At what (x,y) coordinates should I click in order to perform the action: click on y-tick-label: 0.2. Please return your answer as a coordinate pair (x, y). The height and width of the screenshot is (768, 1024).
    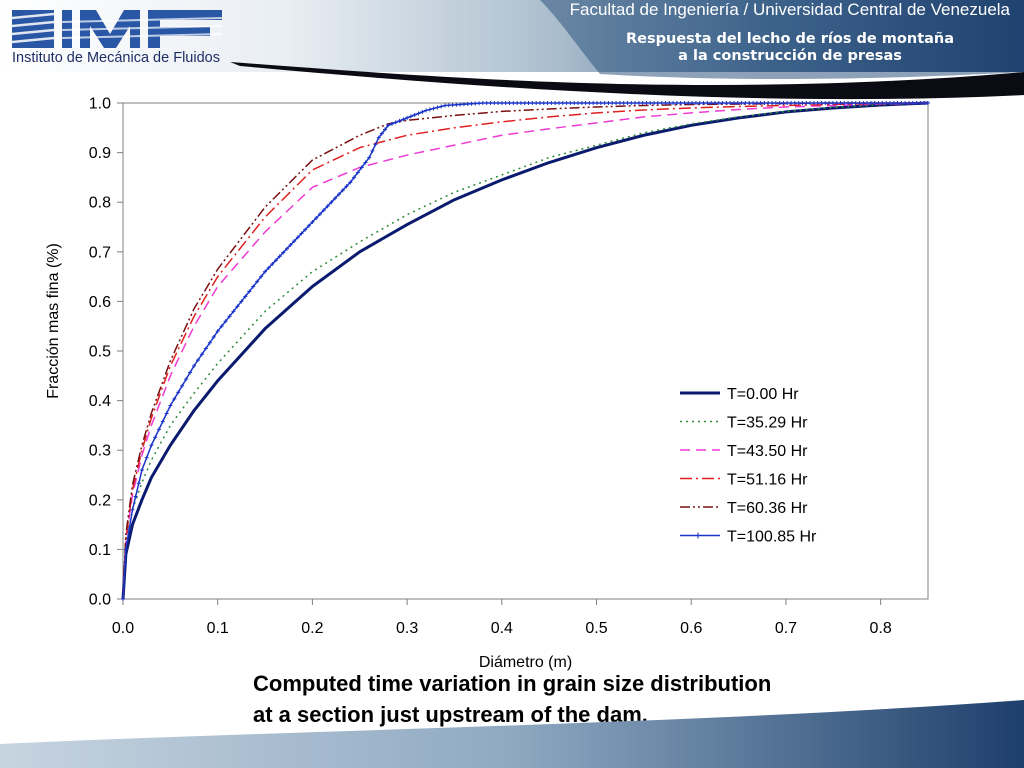
    Looking at the image, I should click on (100, 500).